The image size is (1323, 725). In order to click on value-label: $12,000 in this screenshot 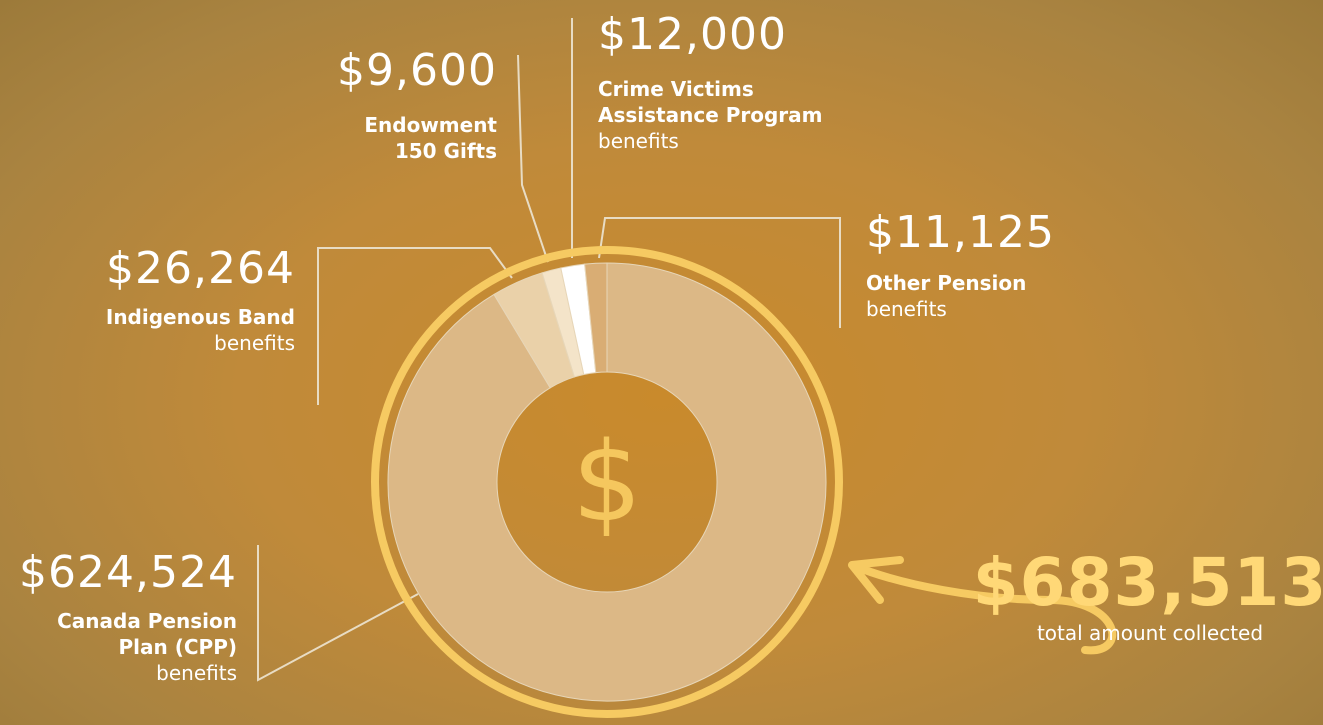, I will do `click(692, 34)`.